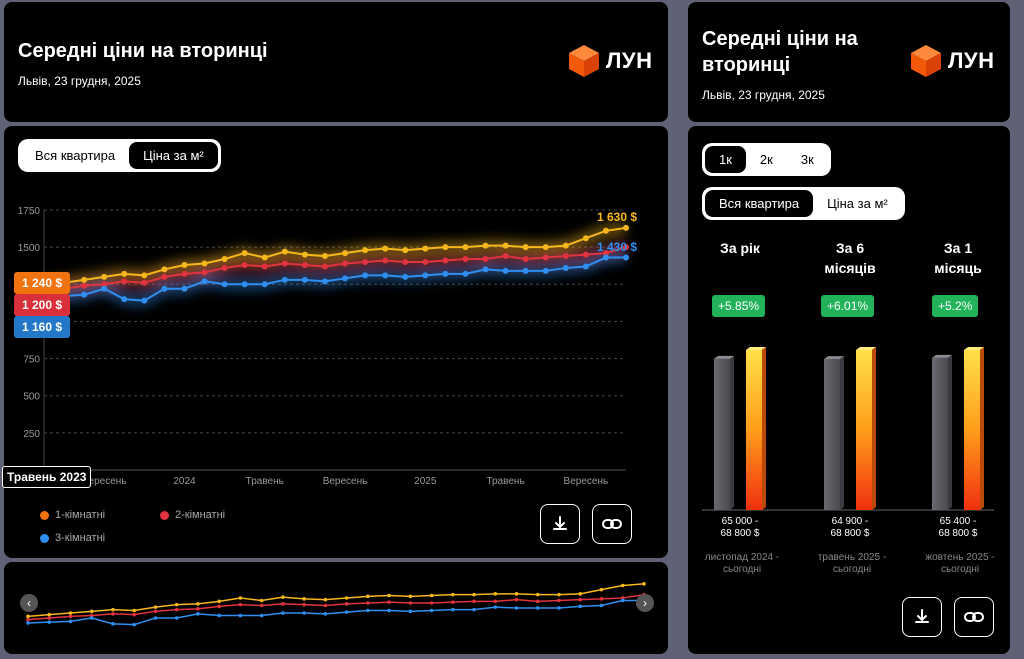 Image resolution: width=1024 pixels, height=659 pixels. What do you see at coordinates (474, 601) in the screenshot?
I see `navigator-point` at bounding box center [474, 601].